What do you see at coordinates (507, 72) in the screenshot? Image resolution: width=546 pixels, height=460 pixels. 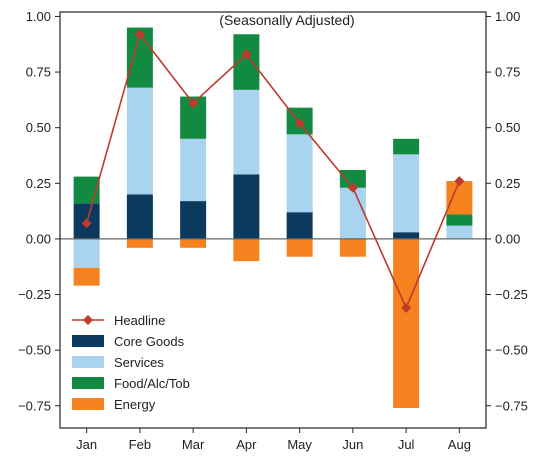 I see `ytick-label-right: 0.75` at bounding box center [507, 72].